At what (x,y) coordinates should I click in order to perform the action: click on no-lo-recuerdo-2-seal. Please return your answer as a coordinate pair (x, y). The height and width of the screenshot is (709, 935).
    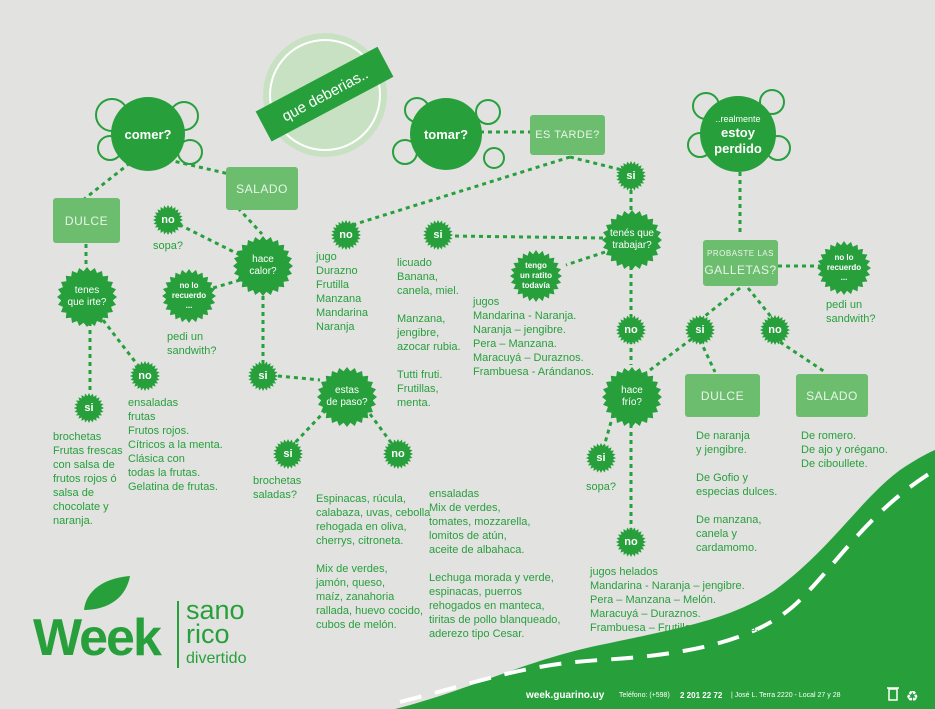
    Looking at the image, I should click on (844, 268).